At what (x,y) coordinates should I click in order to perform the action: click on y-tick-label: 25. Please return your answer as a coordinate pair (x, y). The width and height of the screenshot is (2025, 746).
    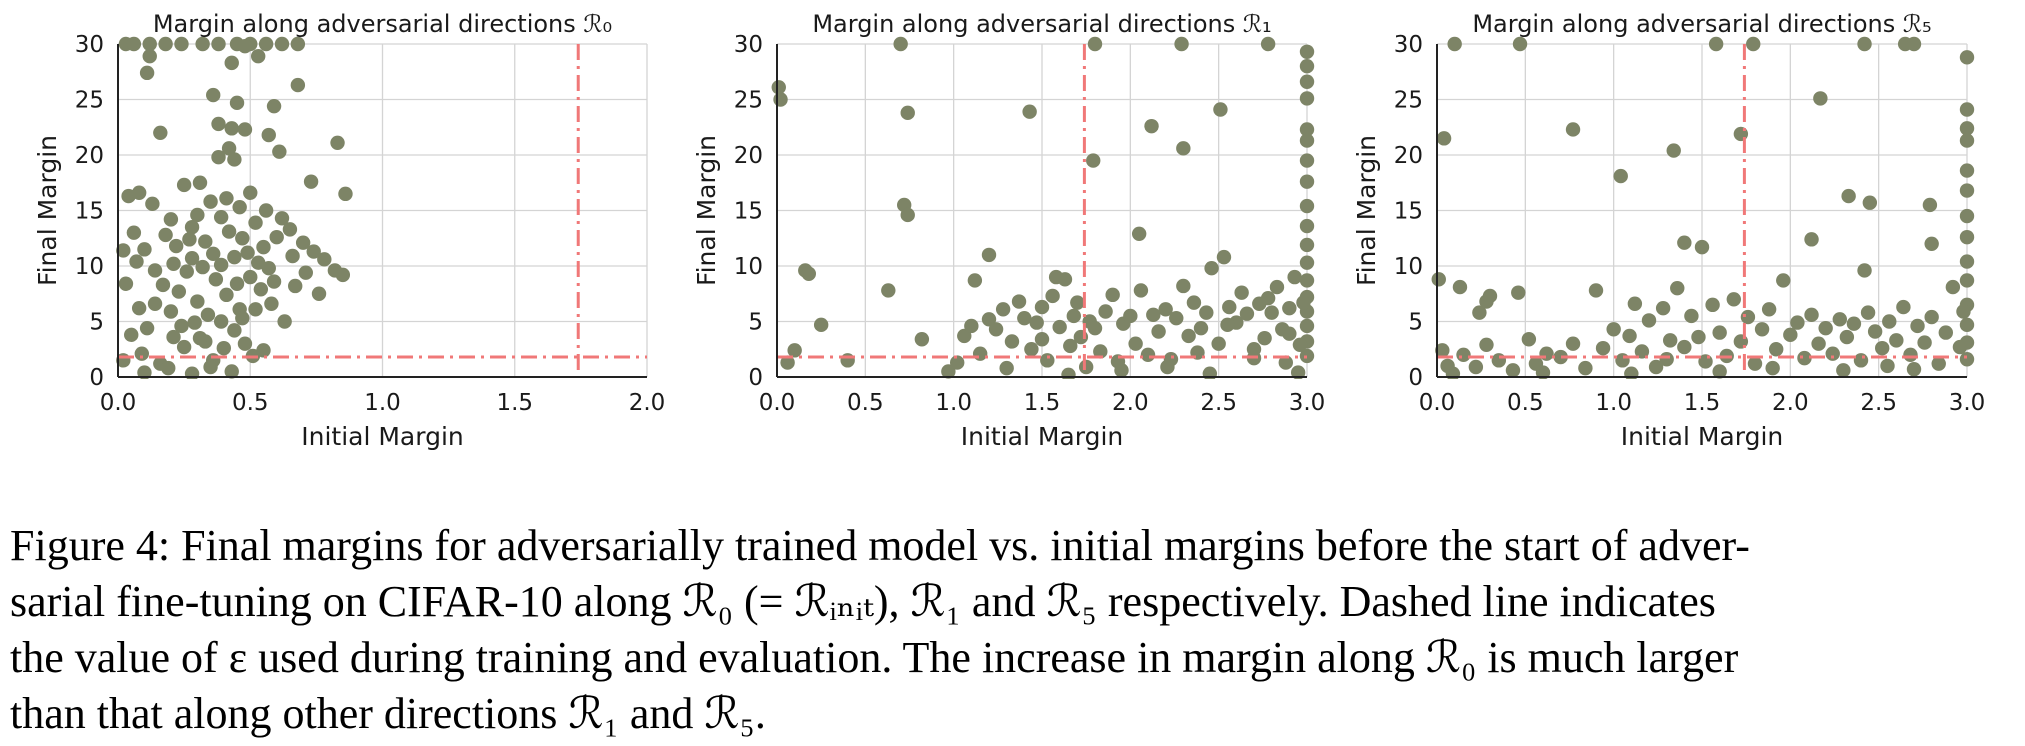
    Looking at the image, I should click on (748, 101).